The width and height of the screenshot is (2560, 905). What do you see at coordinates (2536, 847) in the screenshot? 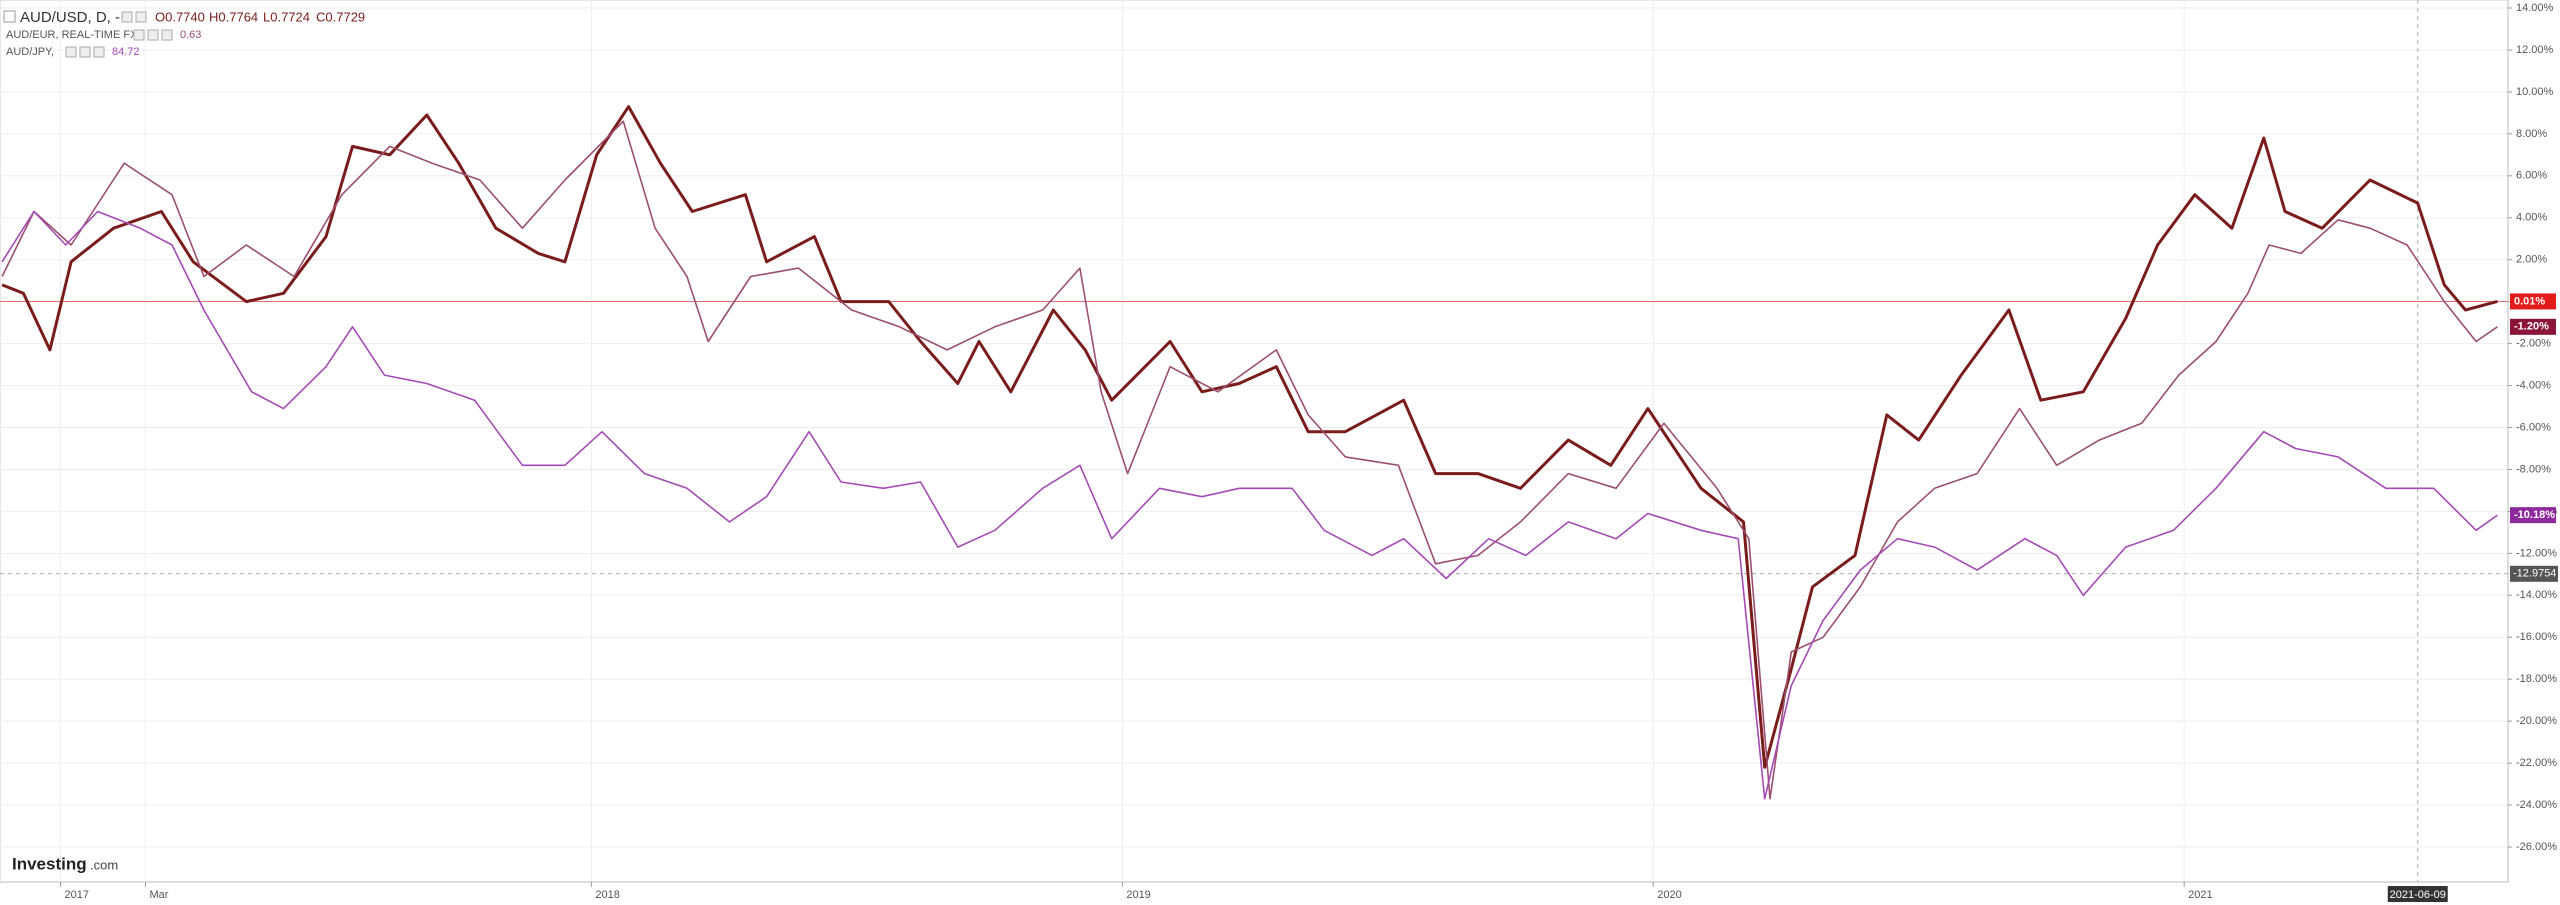
I see `y-tick-label: -26.00%` at bounding box center [2536, 847].